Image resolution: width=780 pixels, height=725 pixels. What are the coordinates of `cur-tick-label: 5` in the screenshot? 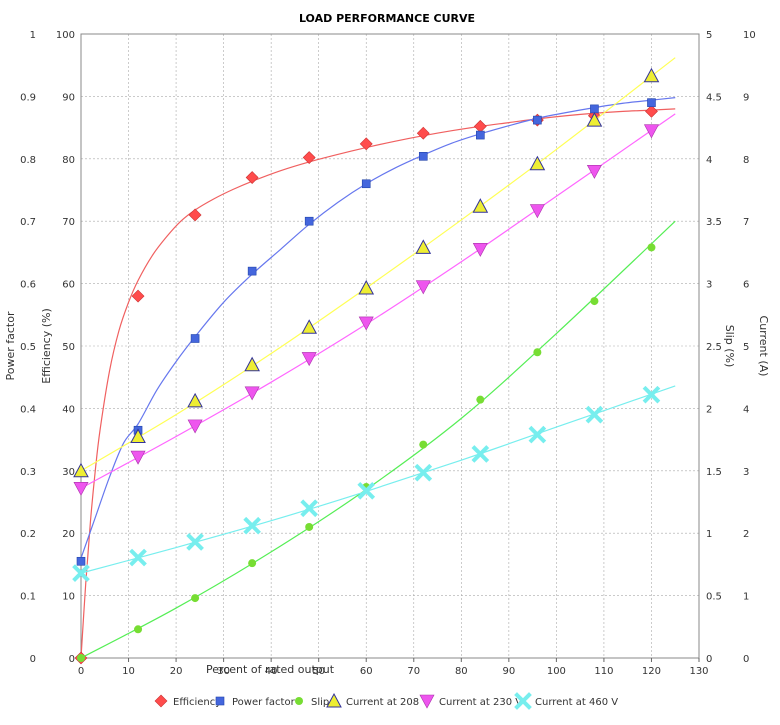 It's located at (746, 347).